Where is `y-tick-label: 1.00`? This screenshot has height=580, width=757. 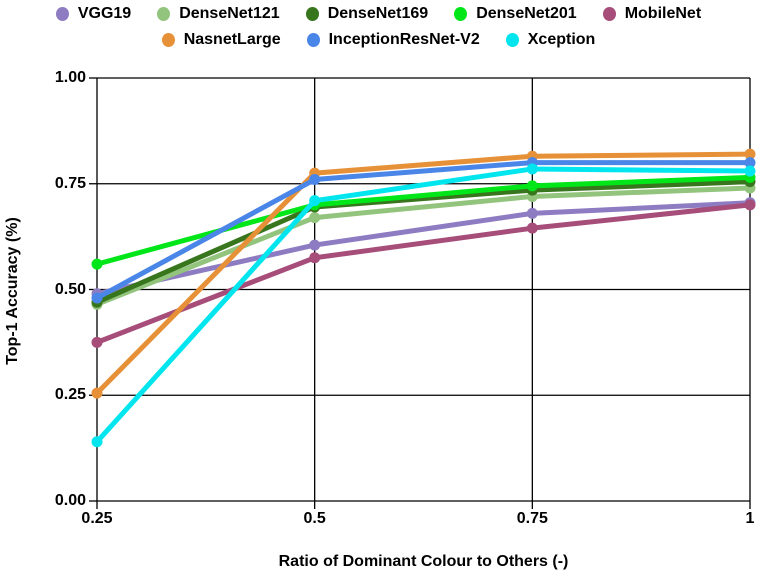 y-tick-label: 1.00 is located at coordinates (70, 77).